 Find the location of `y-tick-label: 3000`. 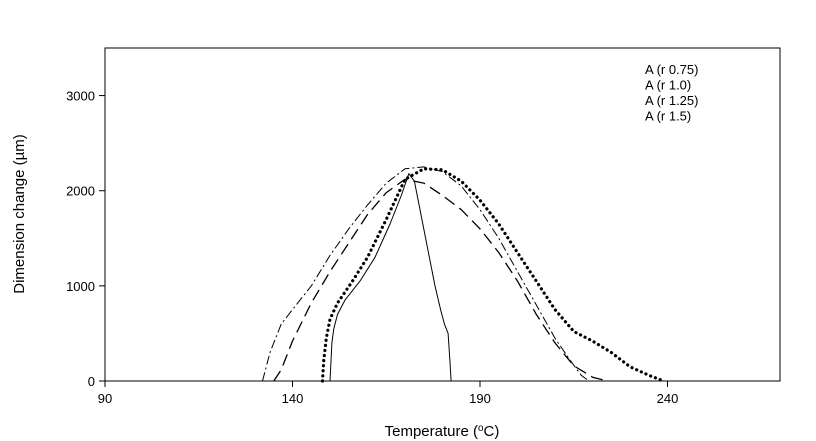

y-tick-label: 3000 is located at coordinates (80, 96).